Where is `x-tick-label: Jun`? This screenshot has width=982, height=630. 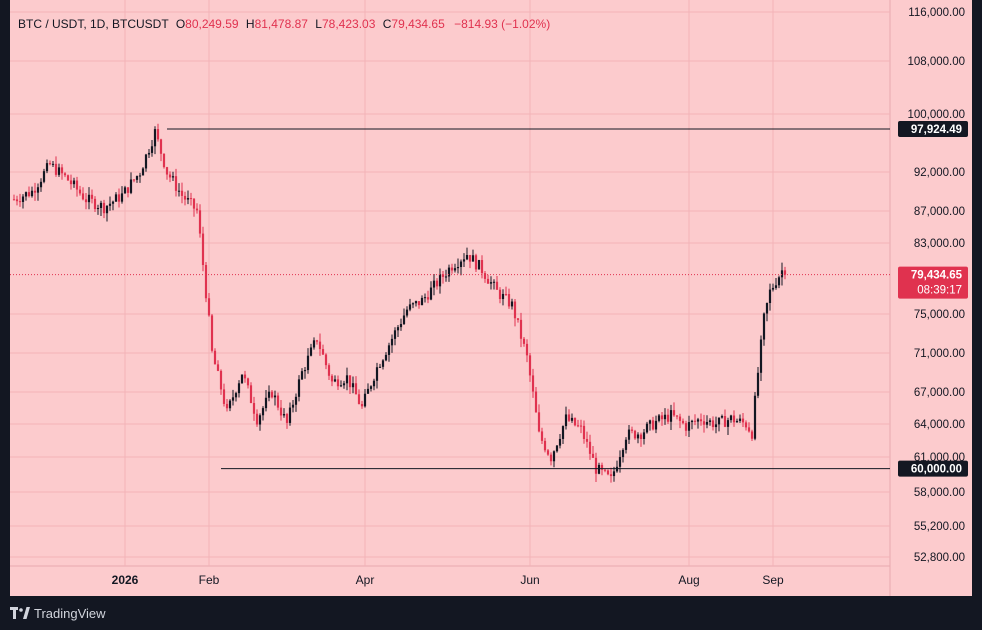
x-tick-label: Jun is located at coordinates (529, 580).